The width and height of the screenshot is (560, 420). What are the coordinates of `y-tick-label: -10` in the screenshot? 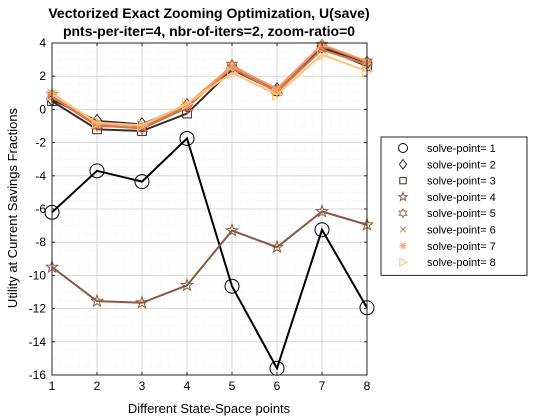 It's located at (38, 275).